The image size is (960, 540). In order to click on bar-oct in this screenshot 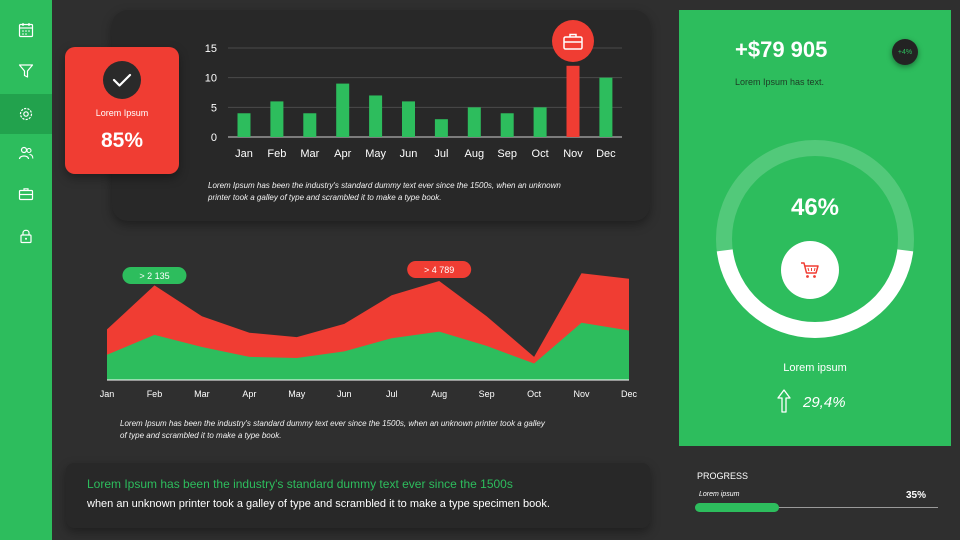, I will do `click(540, 122)`.